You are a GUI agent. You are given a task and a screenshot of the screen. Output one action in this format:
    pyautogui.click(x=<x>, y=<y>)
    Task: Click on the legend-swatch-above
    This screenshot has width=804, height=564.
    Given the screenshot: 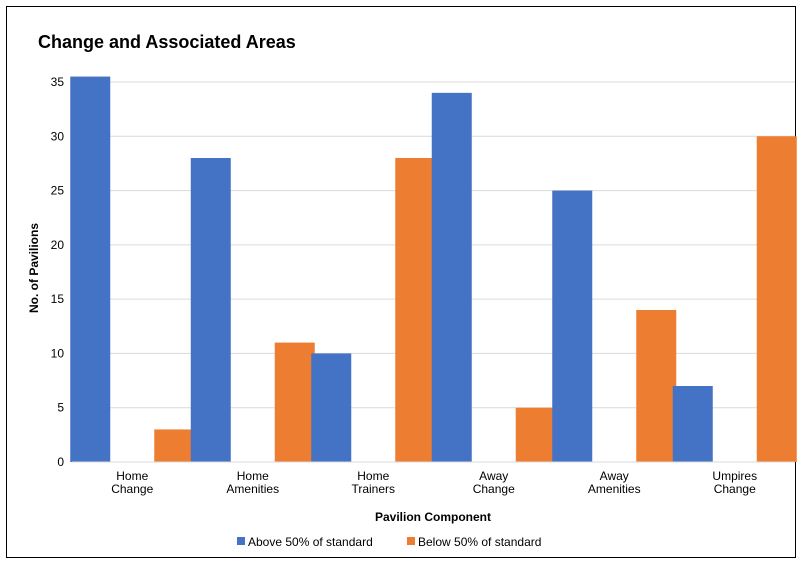 What is the action you would take?
    pyautogui.click(x=241, y=541)
    